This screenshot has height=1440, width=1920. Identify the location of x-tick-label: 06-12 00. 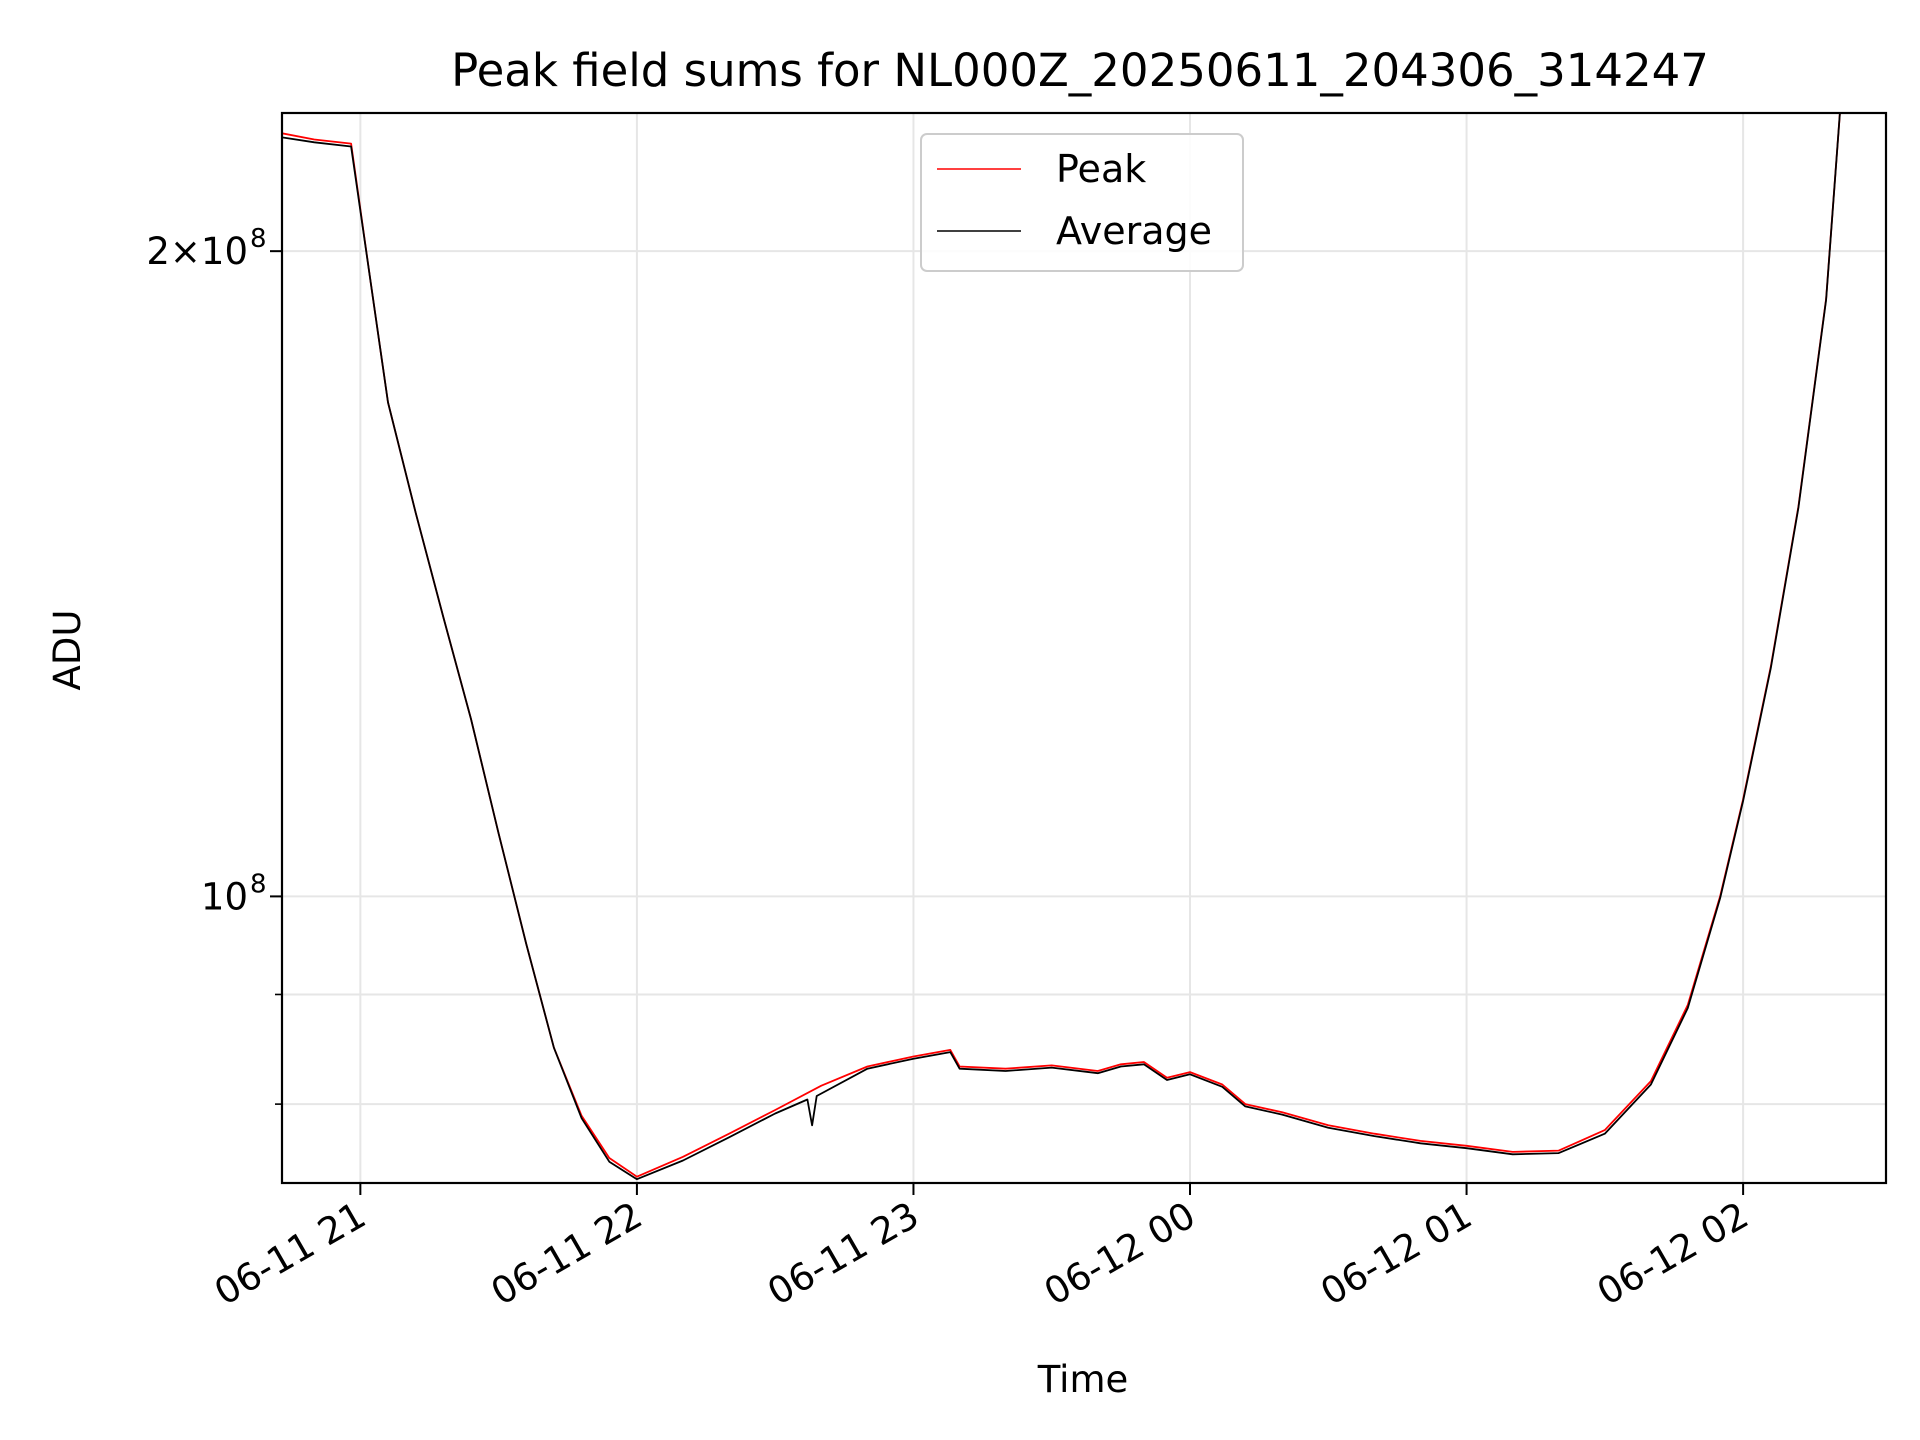
(1120, 1254).